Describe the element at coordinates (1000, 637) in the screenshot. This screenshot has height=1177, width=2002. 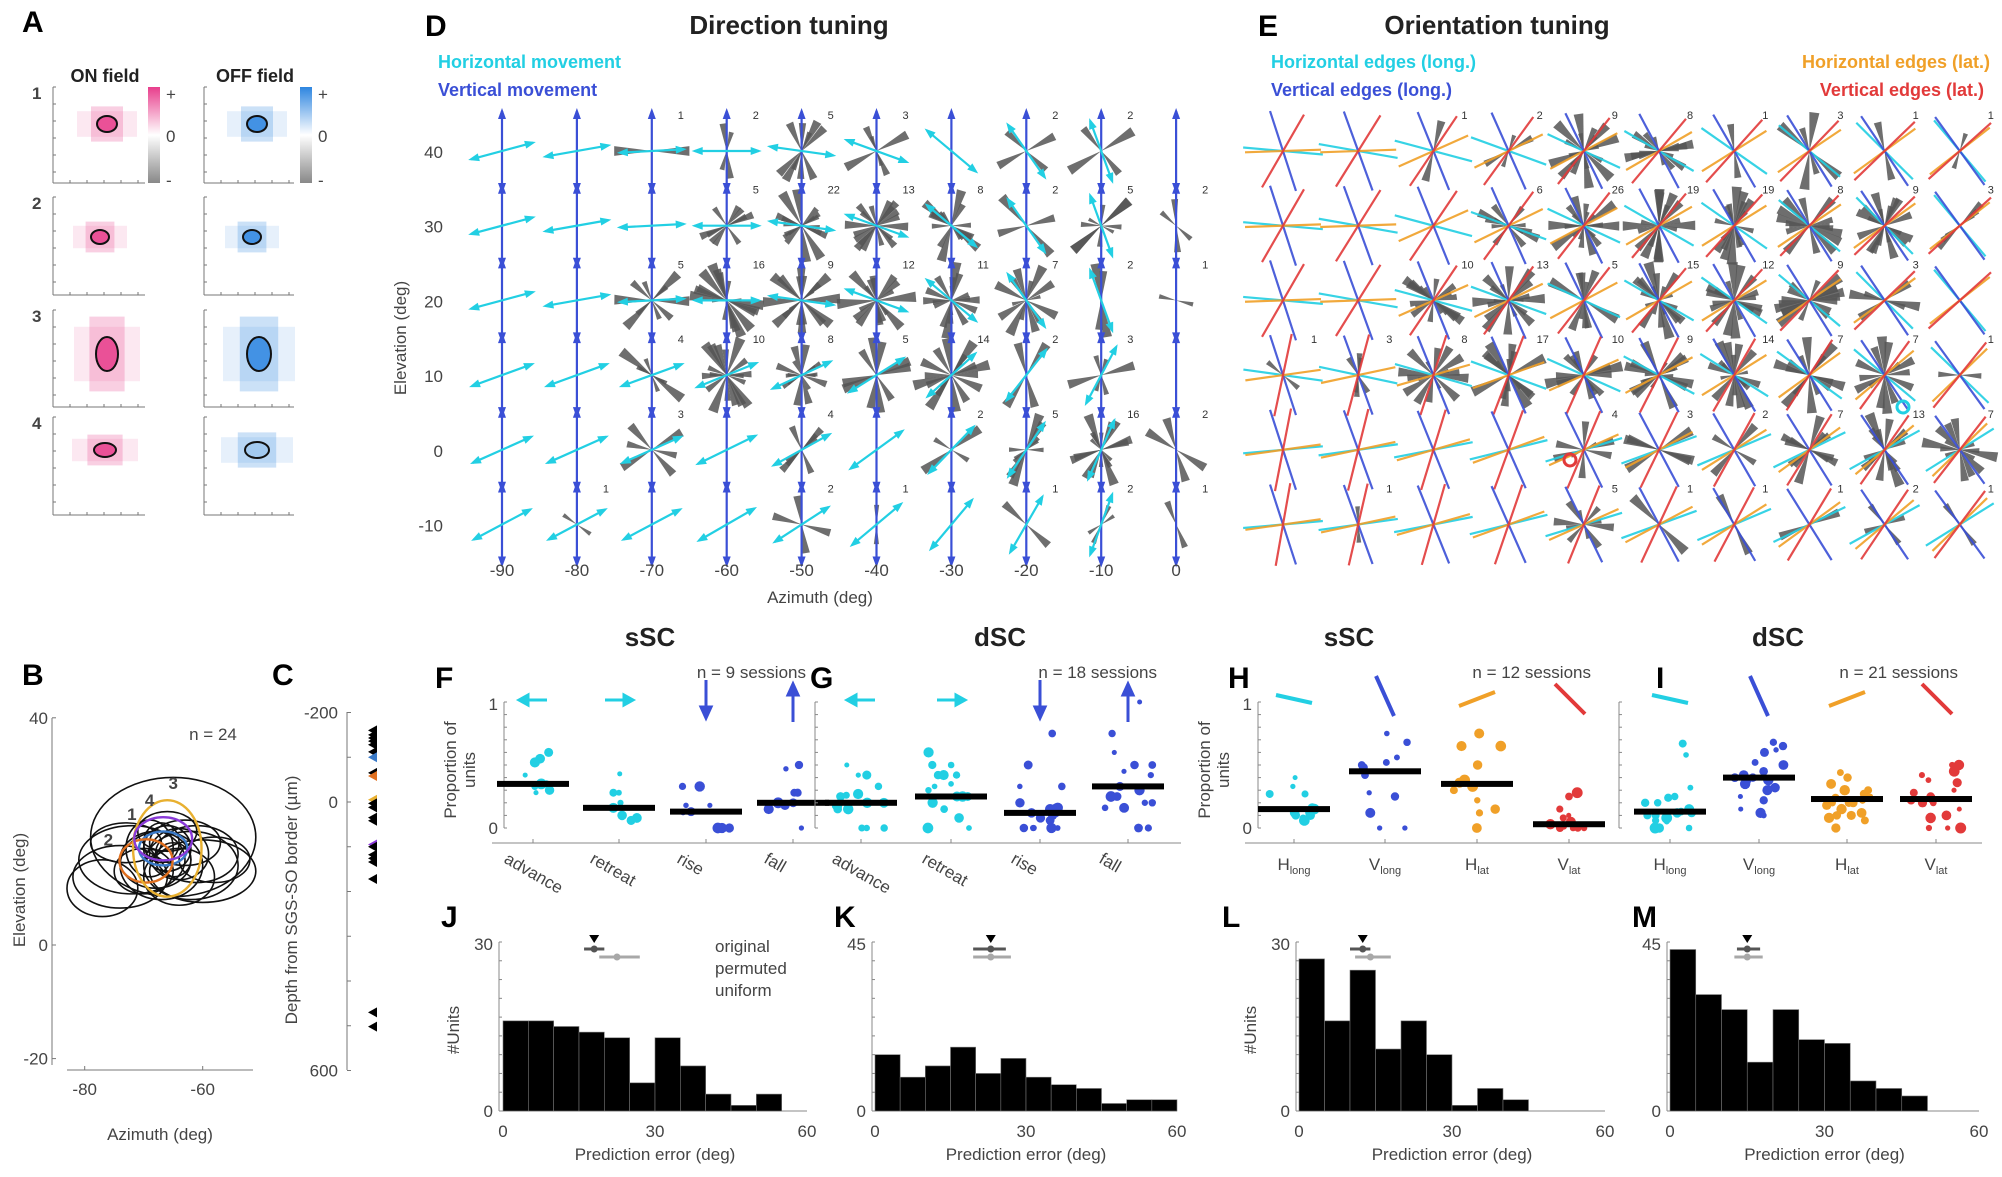
I see `strip-title: dSC` at that location.